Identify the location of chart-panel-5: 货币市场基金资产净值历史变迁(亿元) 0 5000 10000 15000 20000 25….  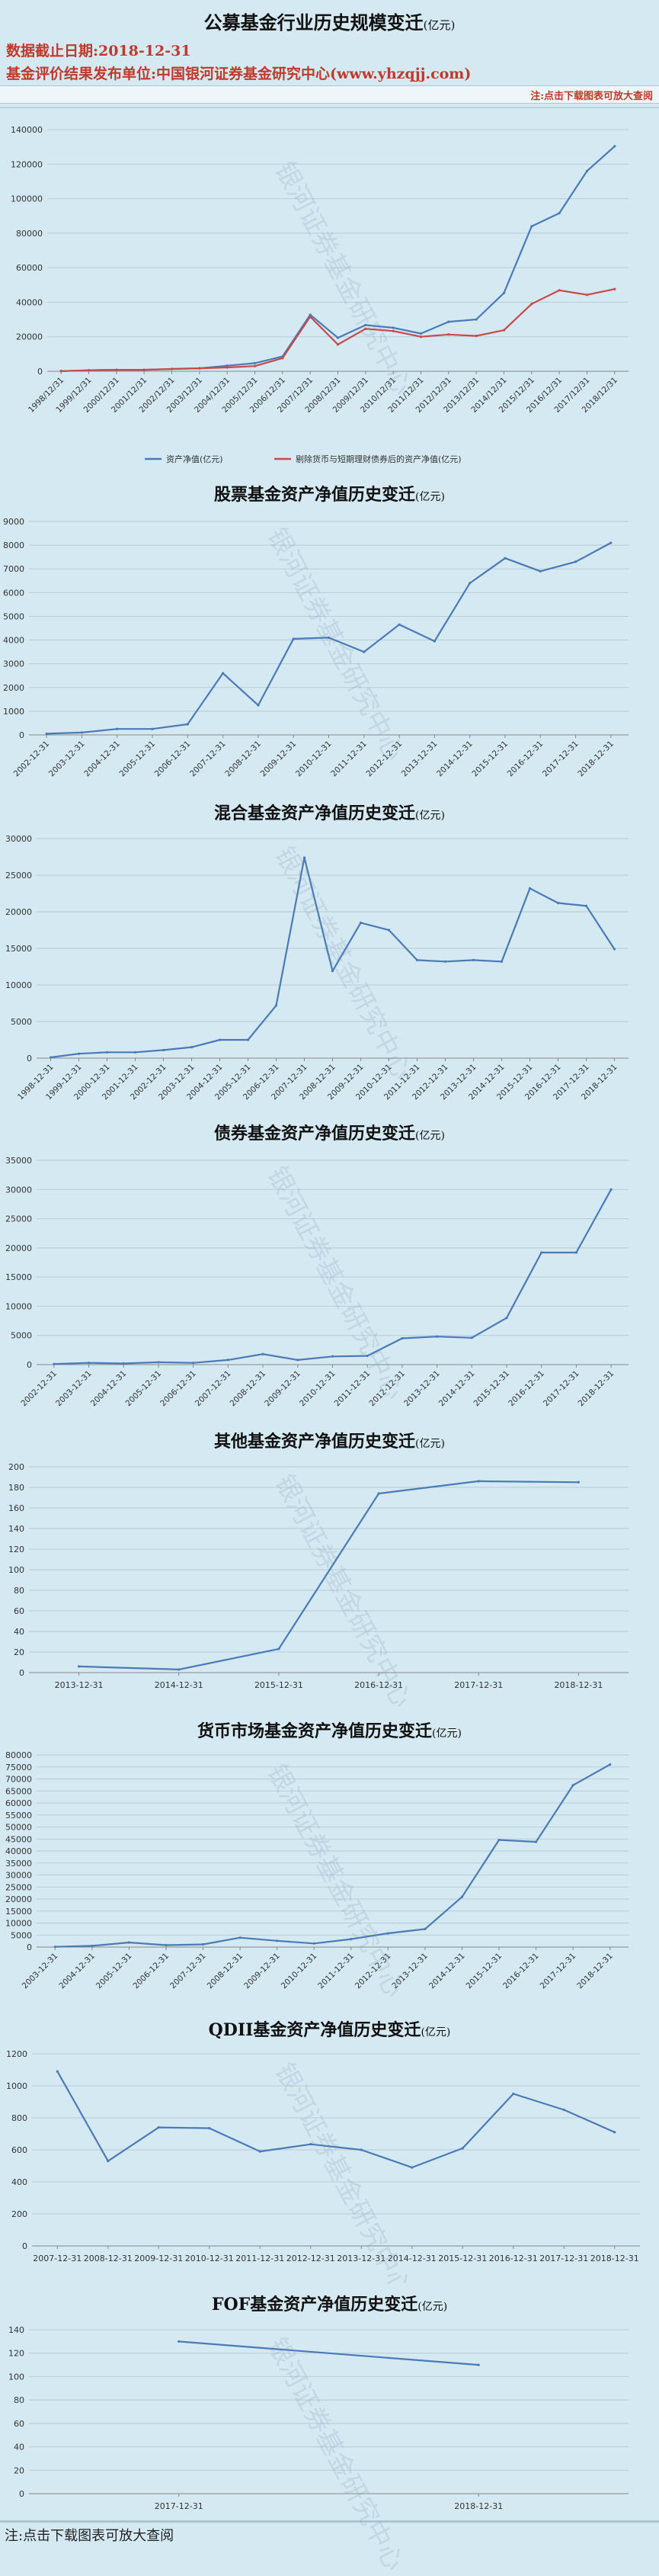
(330, 1861).